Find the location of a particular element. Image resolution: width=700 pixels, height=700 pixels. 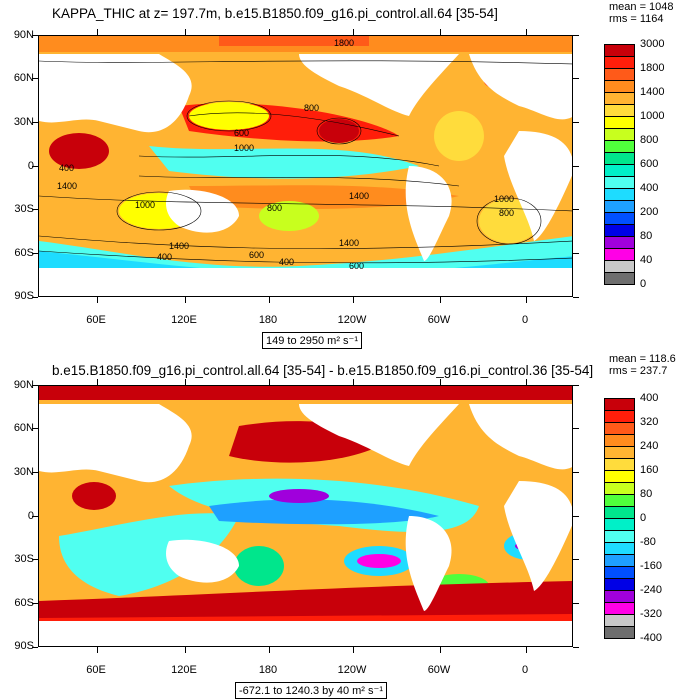

lon-label: 60E is located at coordinates (96, 670).